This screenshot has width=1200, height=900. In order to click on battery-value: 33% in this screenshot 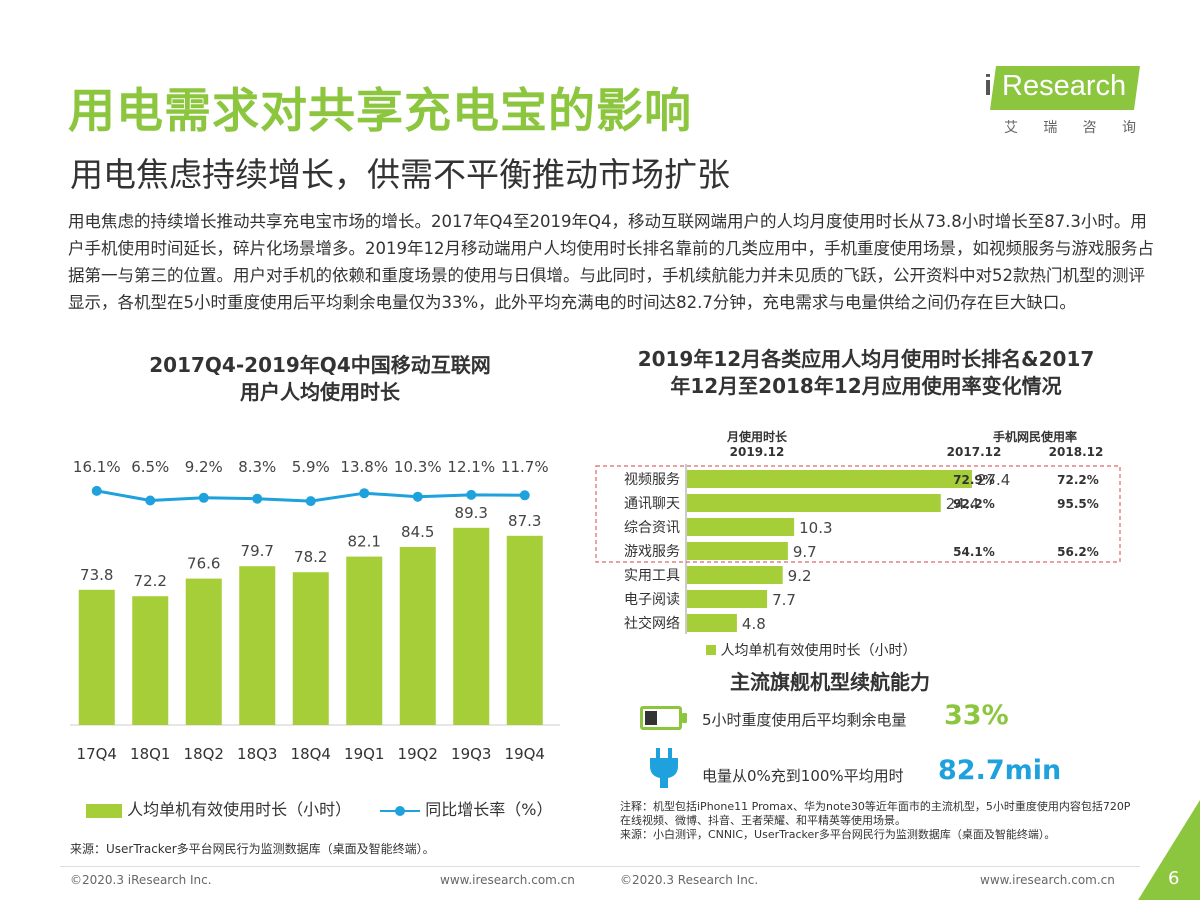, I will do `click(976, 715)`.